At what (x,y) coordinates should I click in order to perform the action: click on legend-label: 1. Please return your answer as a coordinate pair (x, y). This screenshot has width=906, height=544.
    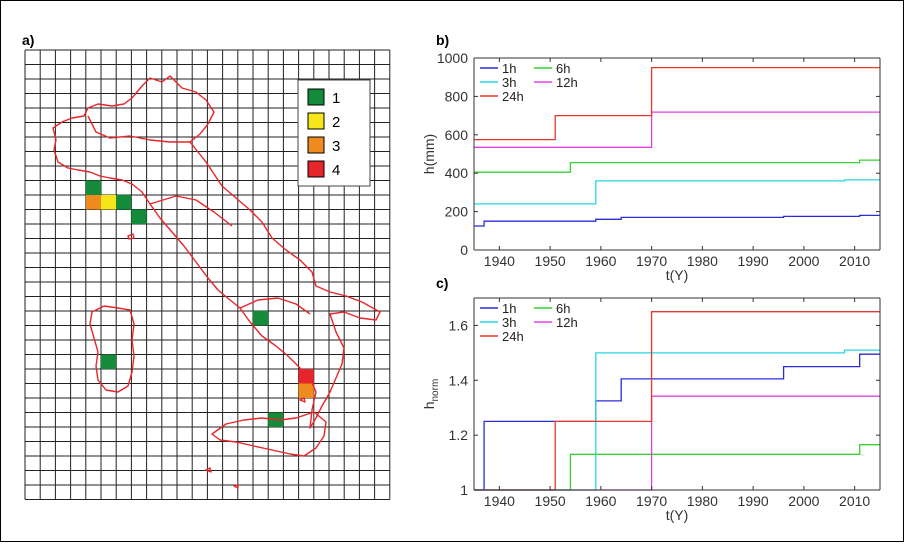
    Looking at the image, I should click on (336, 98).